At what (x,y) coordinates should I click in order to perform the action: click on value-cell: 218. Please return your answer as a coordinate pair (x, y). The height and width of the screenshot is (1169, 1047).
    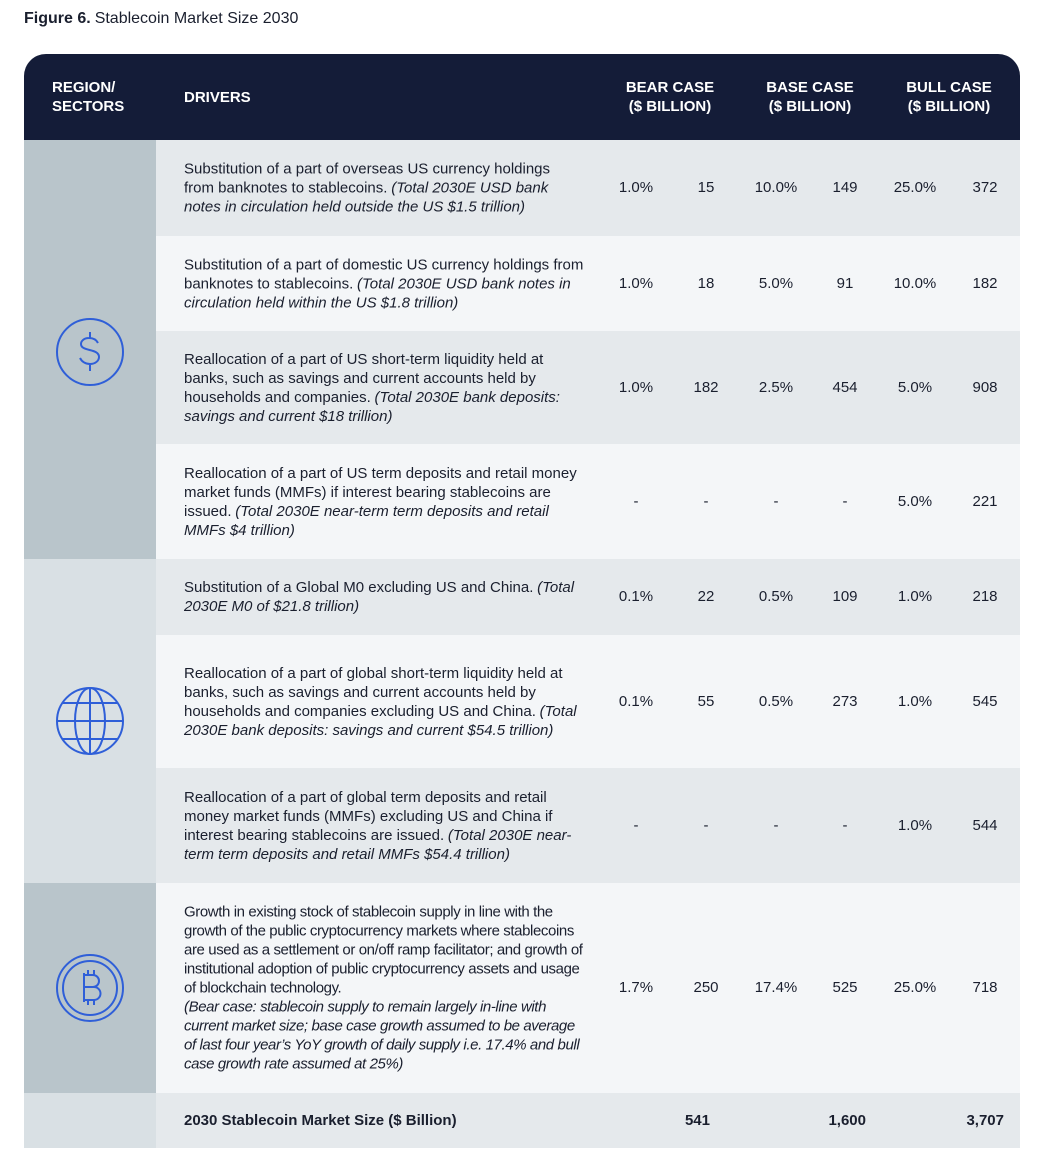
    Looking at the image, I should click on (985, 596).